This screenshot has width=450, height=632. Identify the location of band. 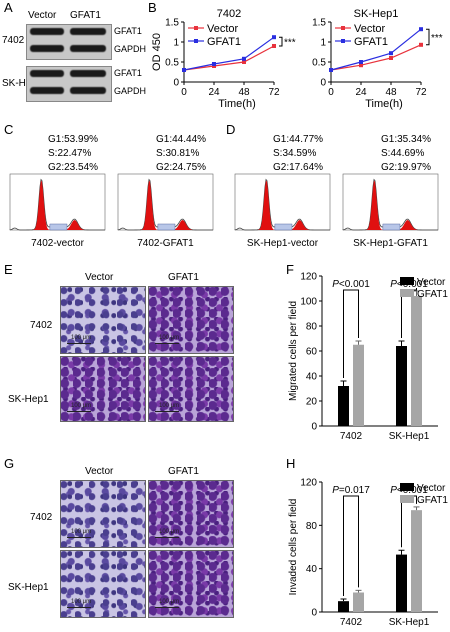
(88, 73).